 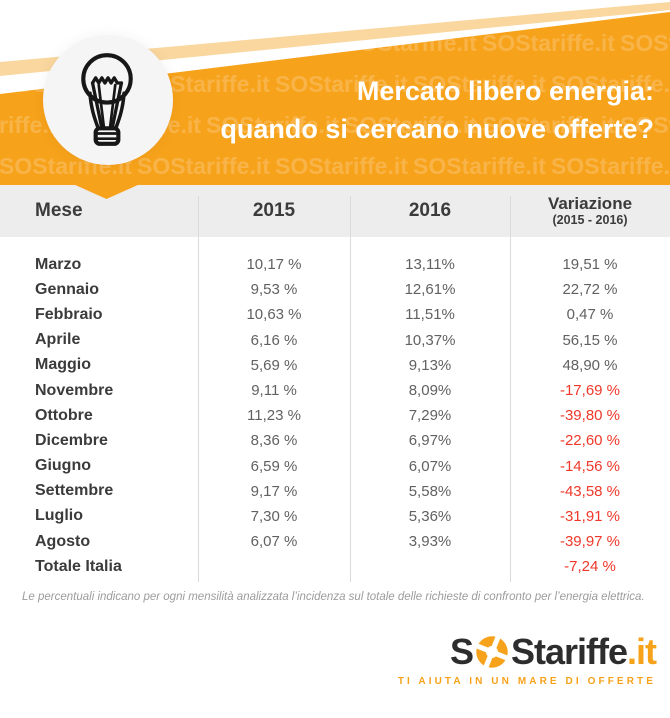 I want to click on table-row: Dicembre 8,36 % 6,97% -22,60 %, so click(x=335, y=440).